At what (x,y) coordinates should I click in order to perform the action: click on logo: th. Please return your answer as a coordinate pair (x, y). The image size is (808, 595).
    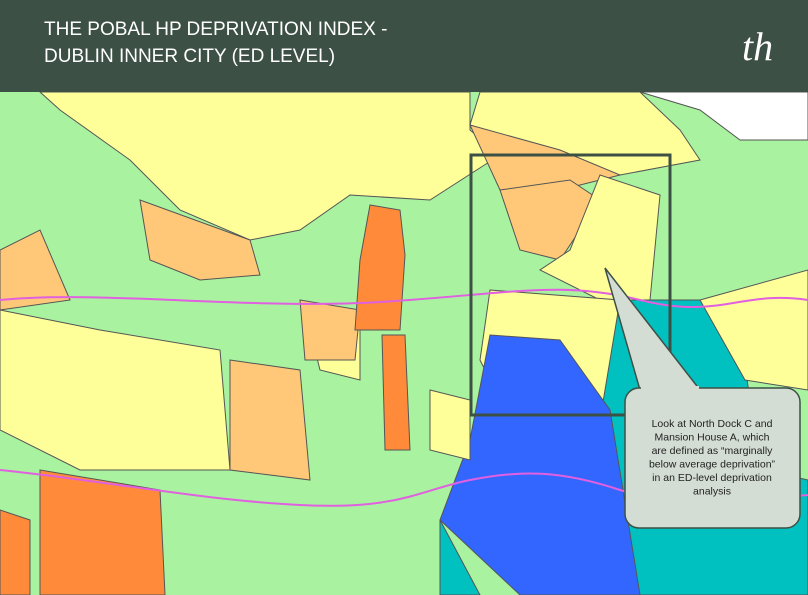
    Looking at the image, I should click on (757, 46).